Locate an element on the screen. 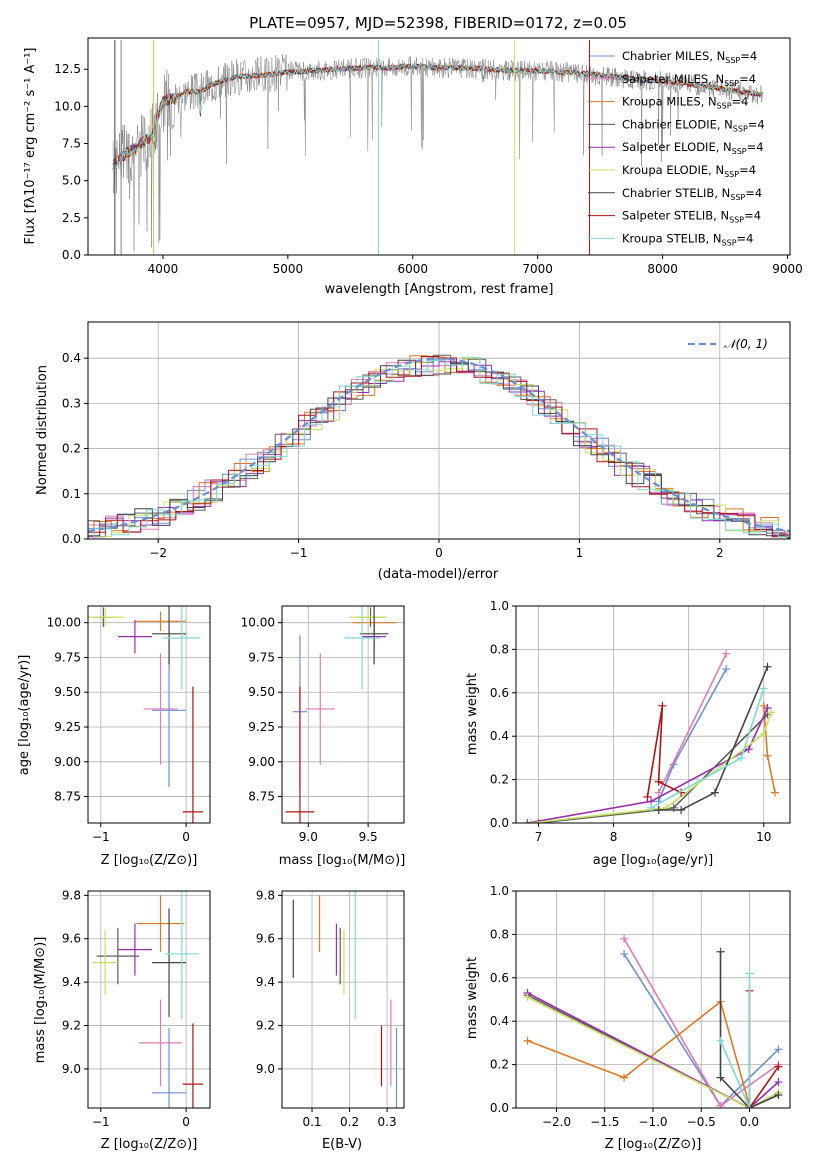  residual-hist-kroupa-stelib is located at coordinates (442, 447).